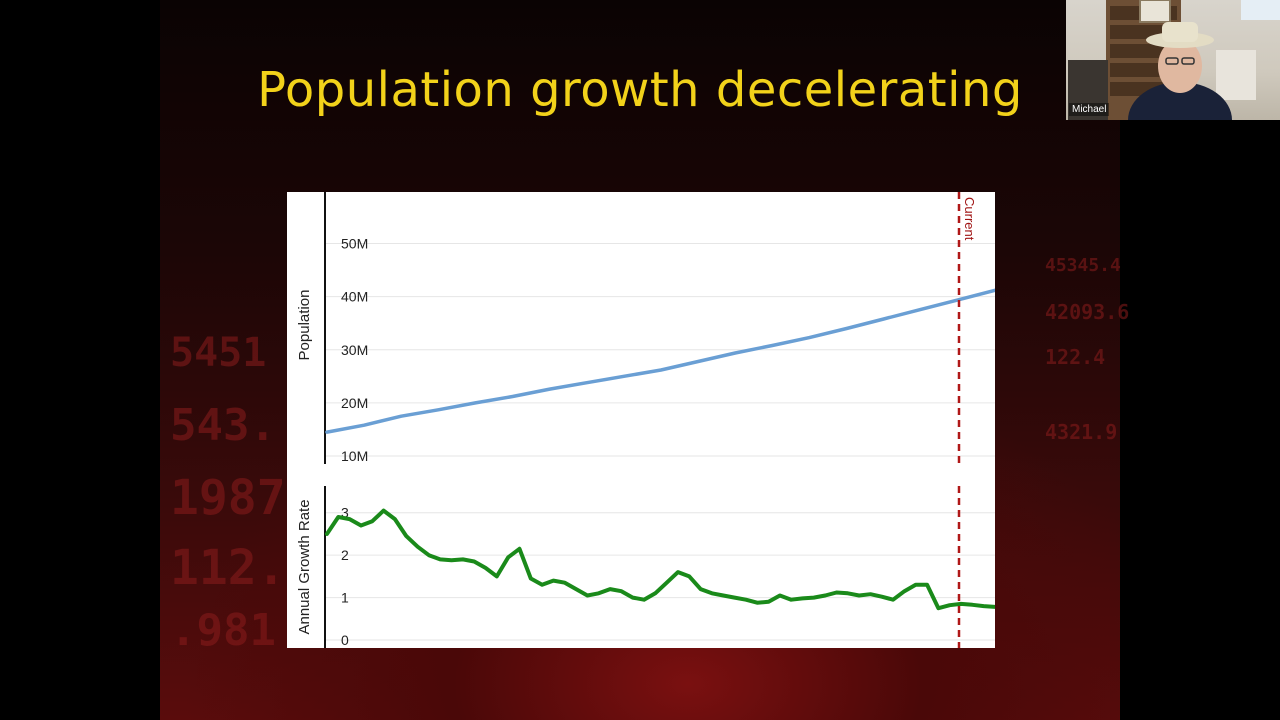  What do you see at coordinates (223, 630) in the screenshot?
I see `background-ticker: .981` at bounding box center [223, 630].